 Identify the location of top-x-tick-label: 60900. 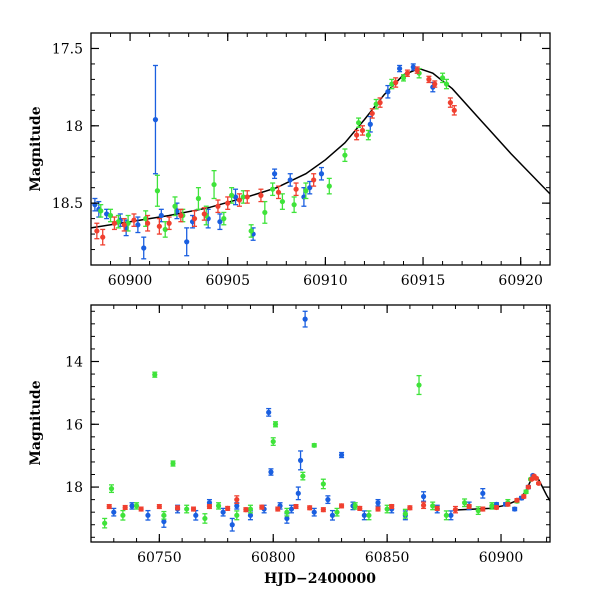
(130, 281).